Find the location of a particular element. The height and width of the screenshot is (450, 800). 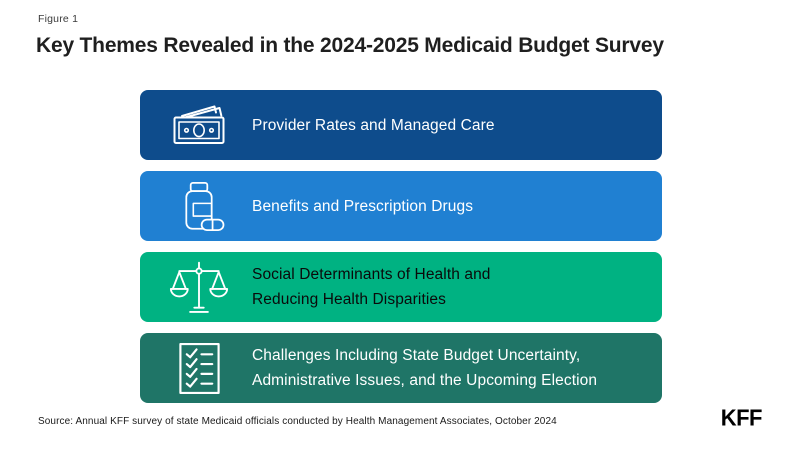

scales-icon is located at coordinates (199, 287).